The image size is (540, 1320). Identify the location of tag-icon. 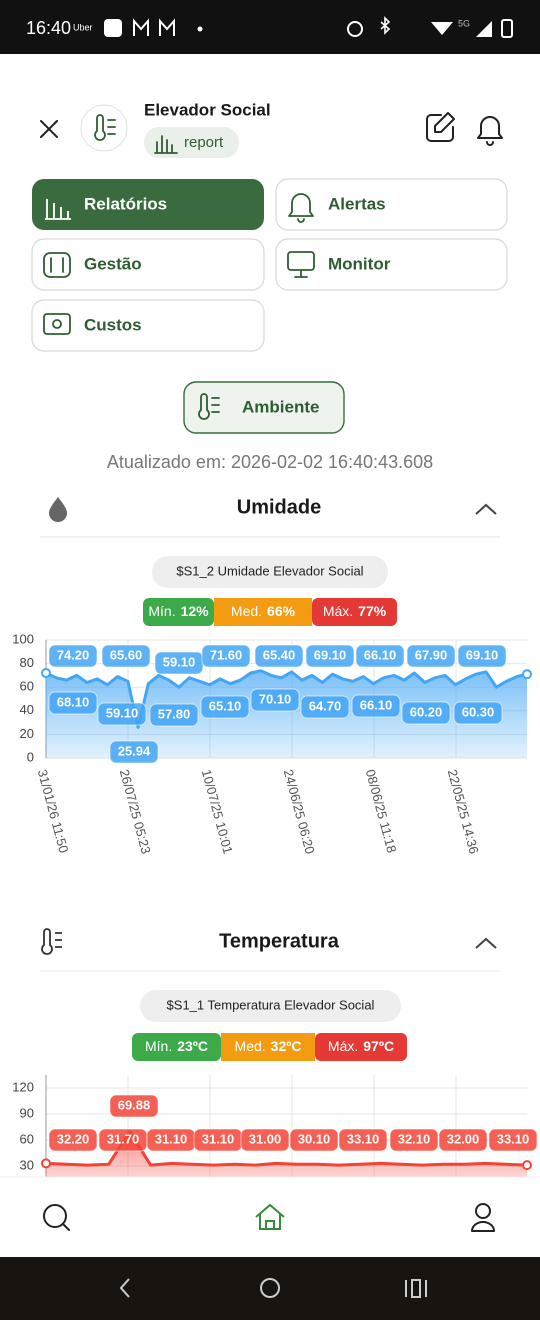
(166, 144).